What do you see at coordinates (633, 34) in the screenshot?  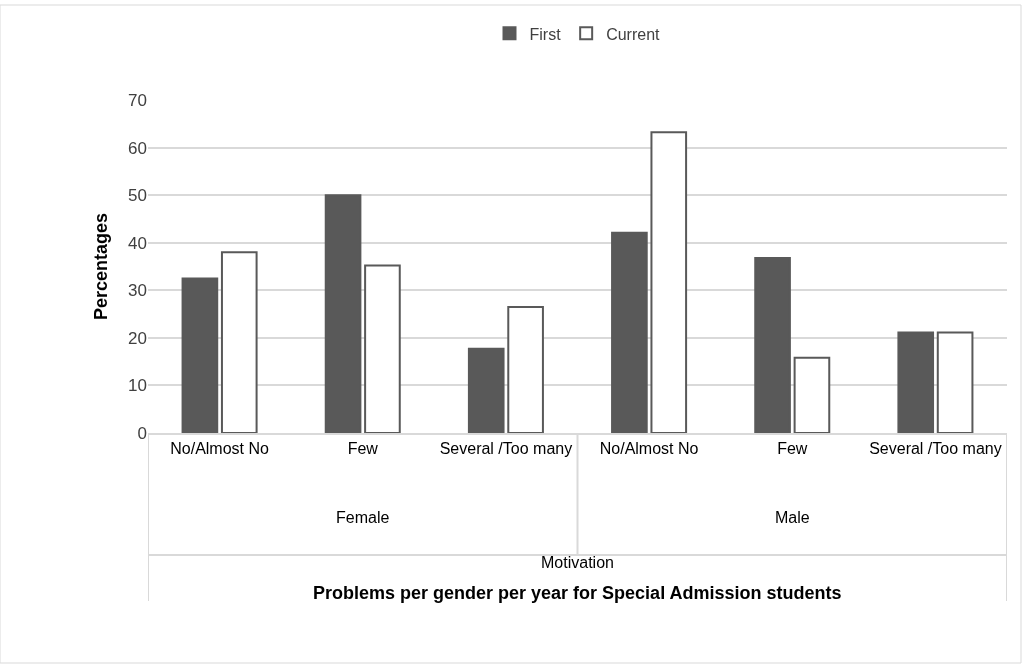 I see `legend-label: Current` at bounding box center [633, 34].